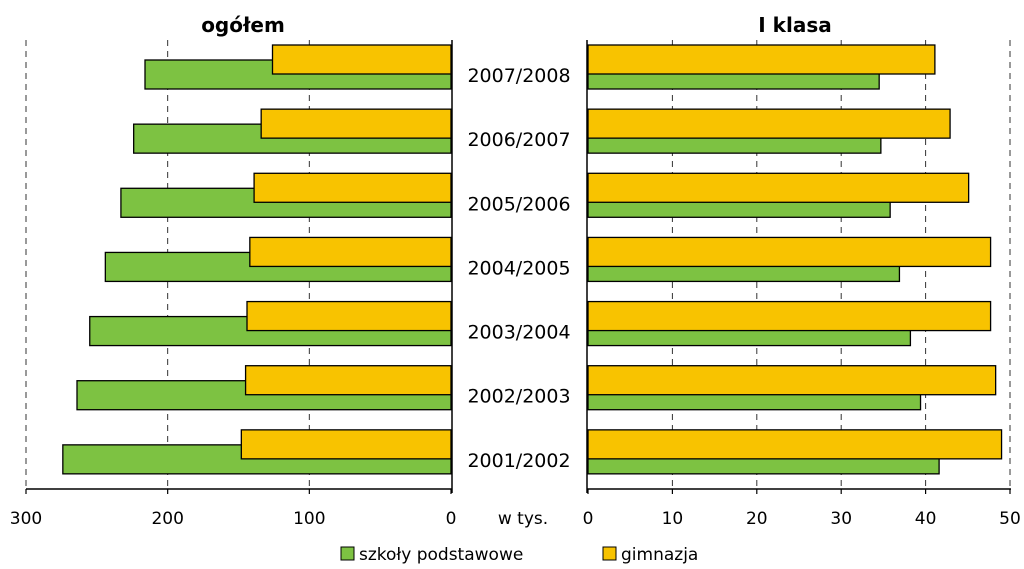 The height and width of the screenshot is (569, 1024). Describe the element at coordinates (518, 268) in the screenshot. I see `category-label: 2004/2005` at that location.